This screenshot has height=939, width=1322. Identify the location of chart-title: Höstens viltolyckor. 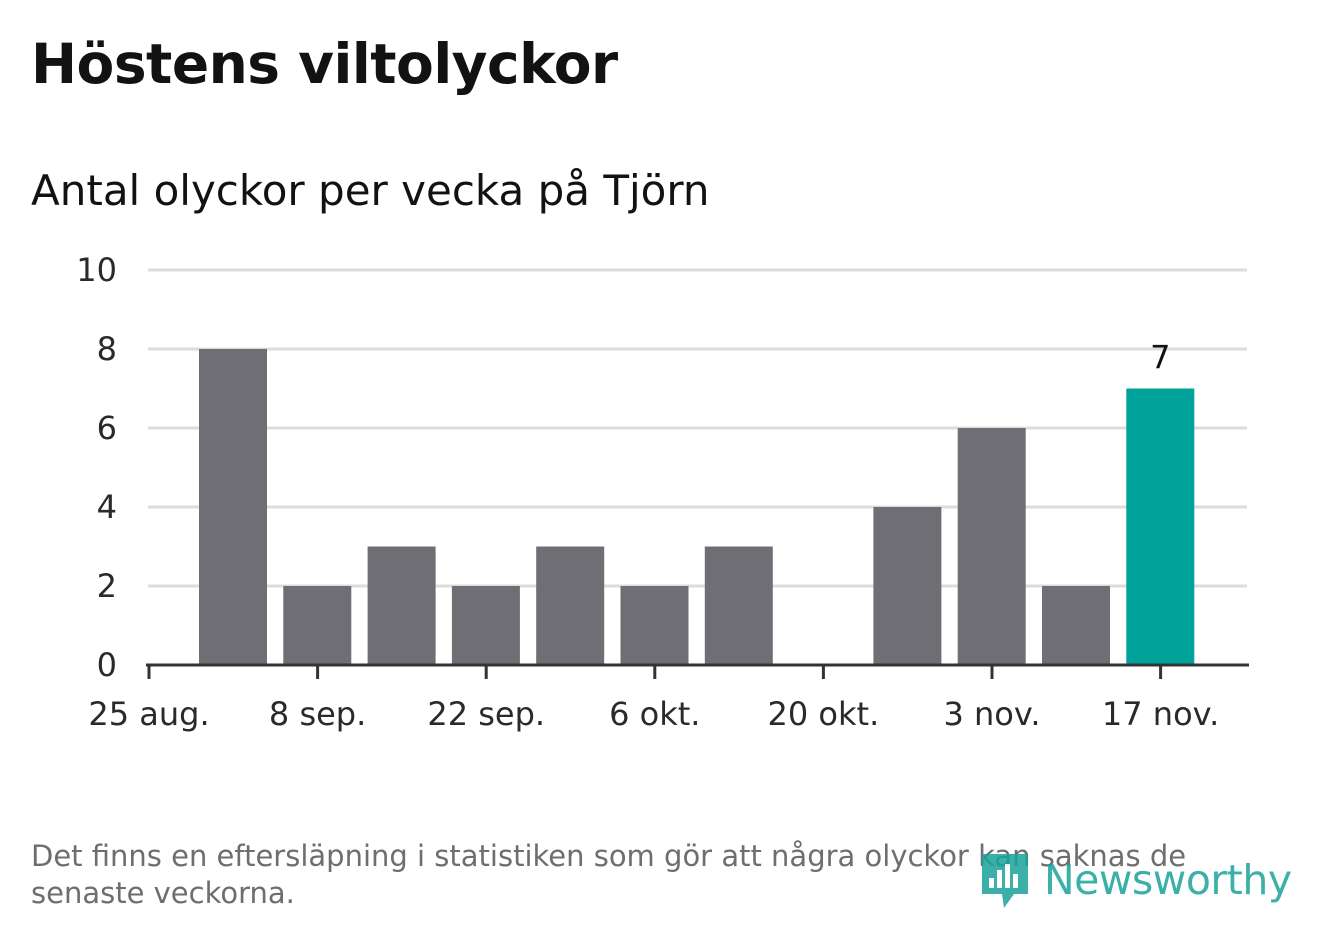
(324, 64).